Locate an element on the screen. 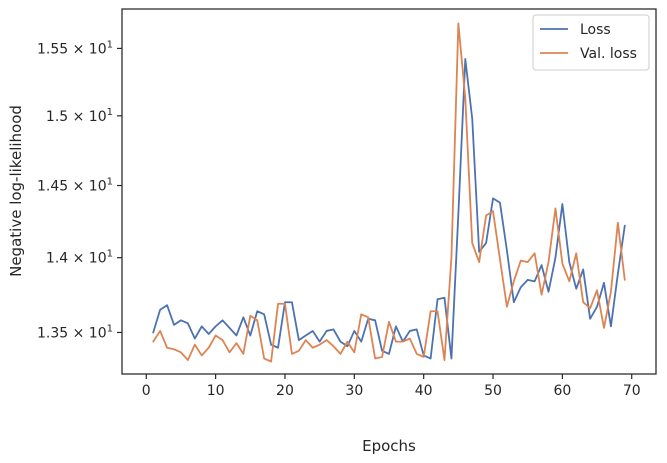 The image size is (667, 463). y-tick-label: 1.55 × 10¹ is located at coordinates (75, 48).